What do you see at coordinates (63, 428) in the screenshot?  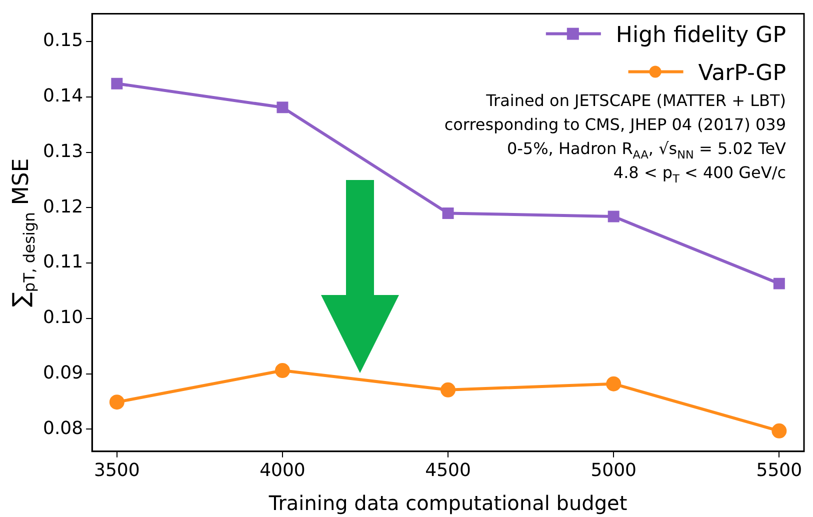 I see `y-tick-label: 0.08` at bounding box center [63, 428].